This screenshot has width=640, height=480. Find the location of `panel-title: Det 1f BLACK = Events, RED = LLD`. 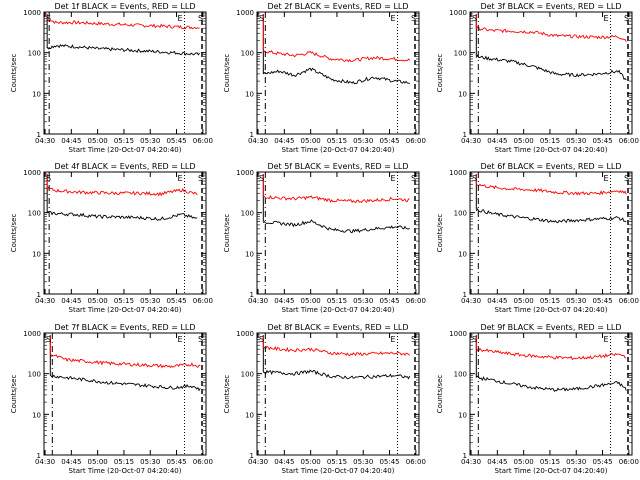

panel-title: Det 1f BLACK = Events, RED = LLD is located at coordinates (124, 6).